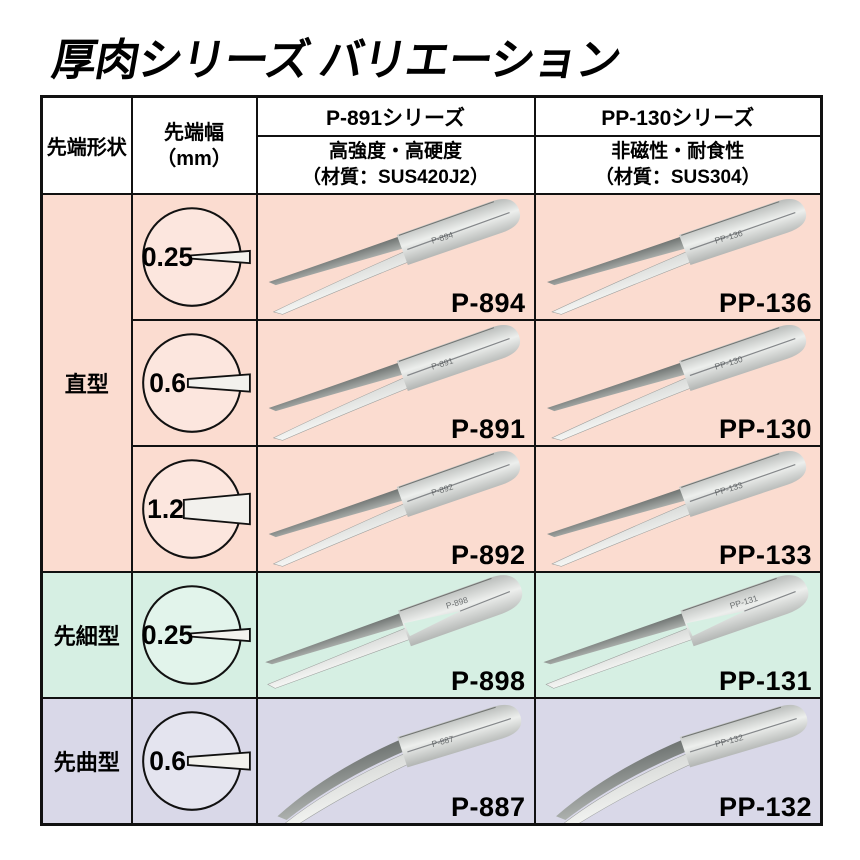  I want to click on model-label: P-891, so click(488, 429).